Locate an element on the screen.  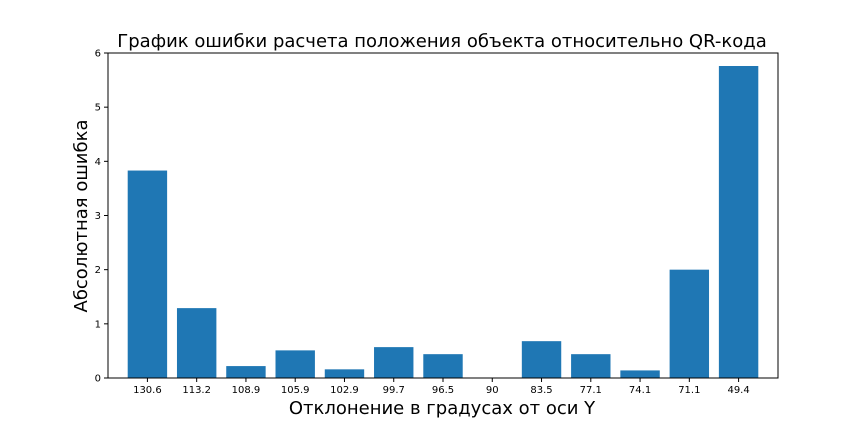
x-tick-label-7: 90 is located at coordinates (492, 390).